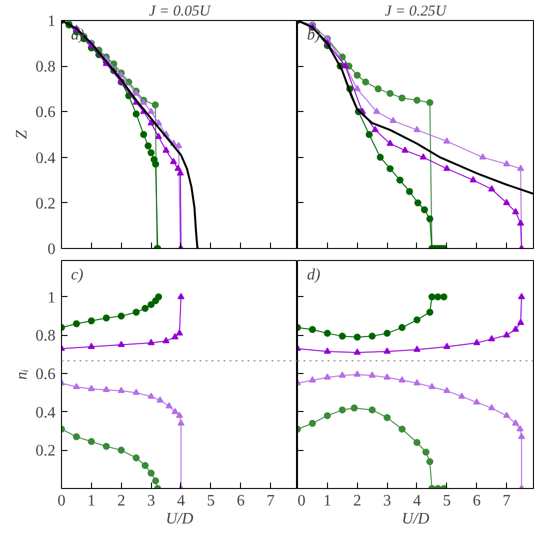  Describe the element at coordinates (313, 35) in the screenshot. I see `annotation: b)` at that location.